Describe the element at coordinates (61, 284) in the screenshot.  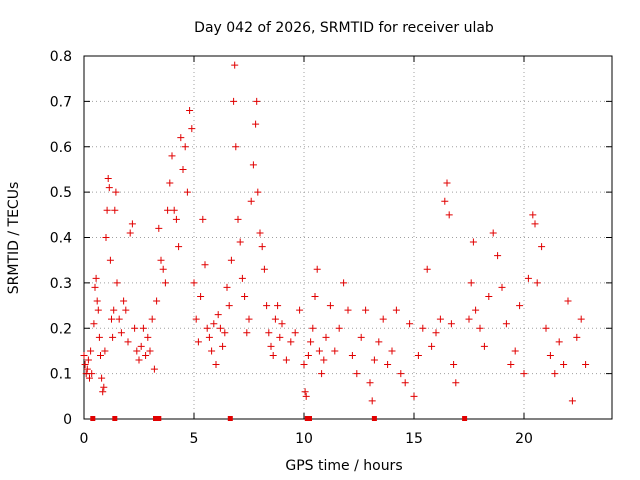
I see `y-tick-label: 0.3` at that location.